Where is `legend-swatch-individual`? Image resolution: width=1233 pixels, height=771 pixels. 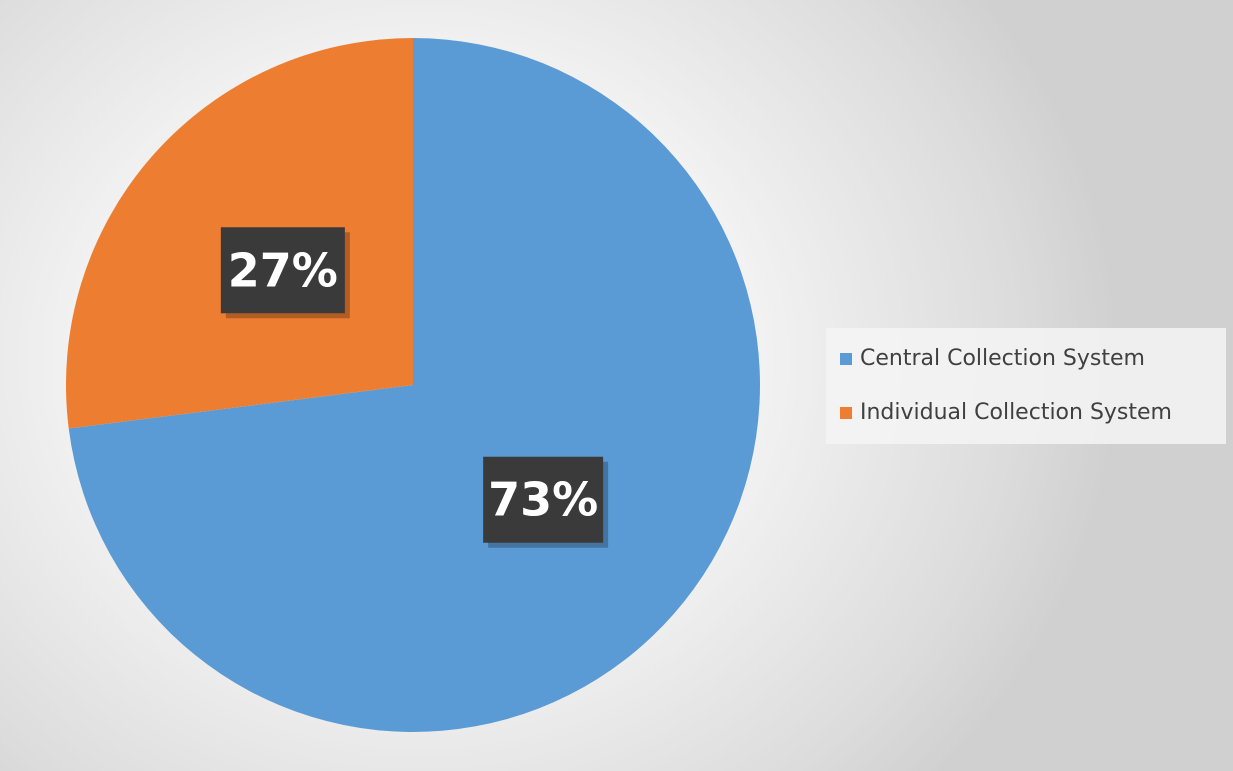
legend-swatch-individual is located at coordinates (846, 412).